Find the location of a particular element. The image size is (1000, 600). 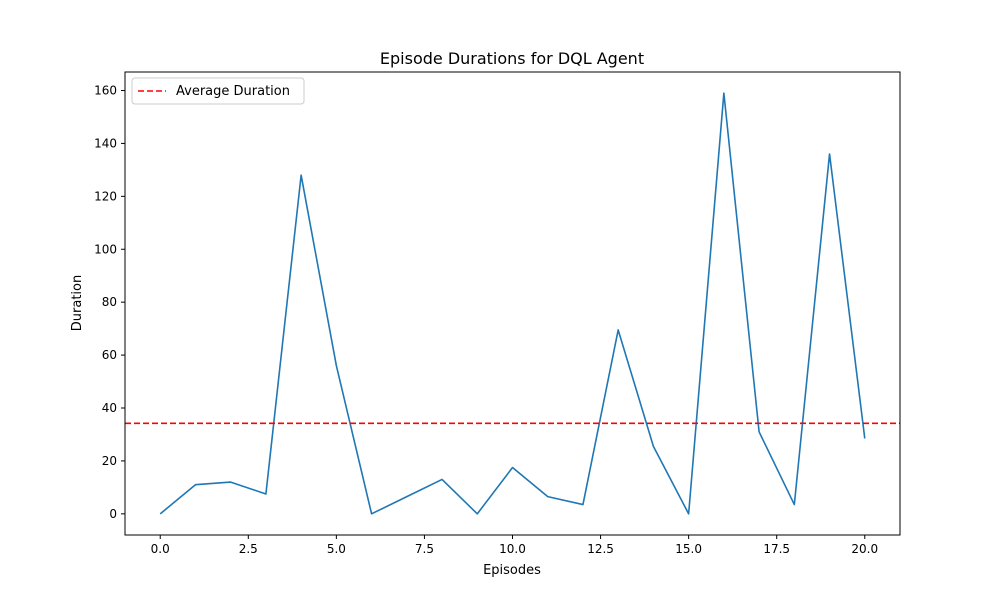

legend: Average Duration is located at coordinates (218, 91).